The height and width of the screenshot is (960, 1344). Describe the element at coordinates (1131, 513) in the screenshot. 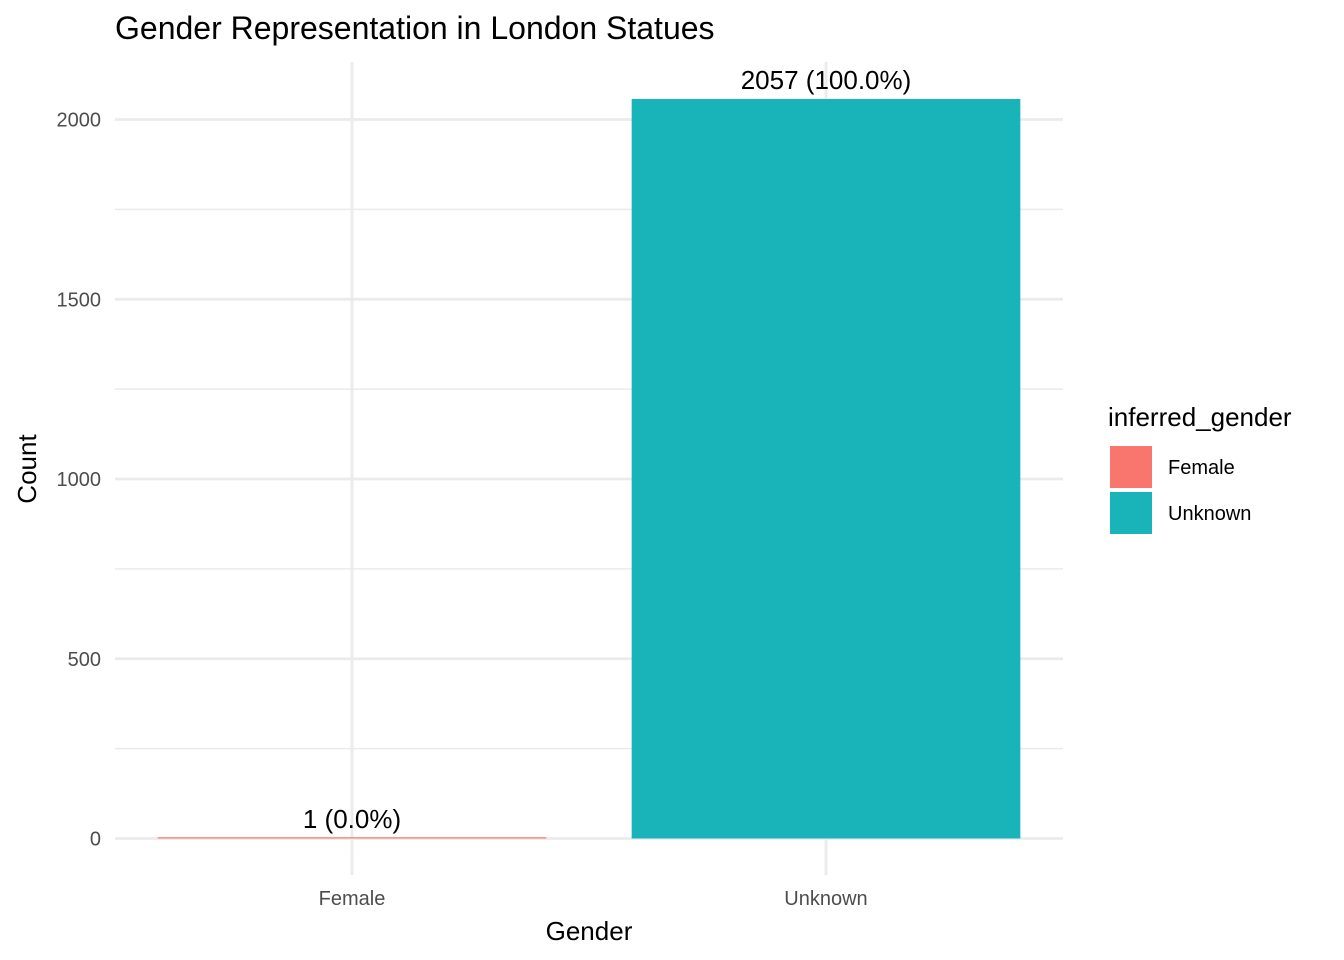

I see `legend-key-unknown` at that location.